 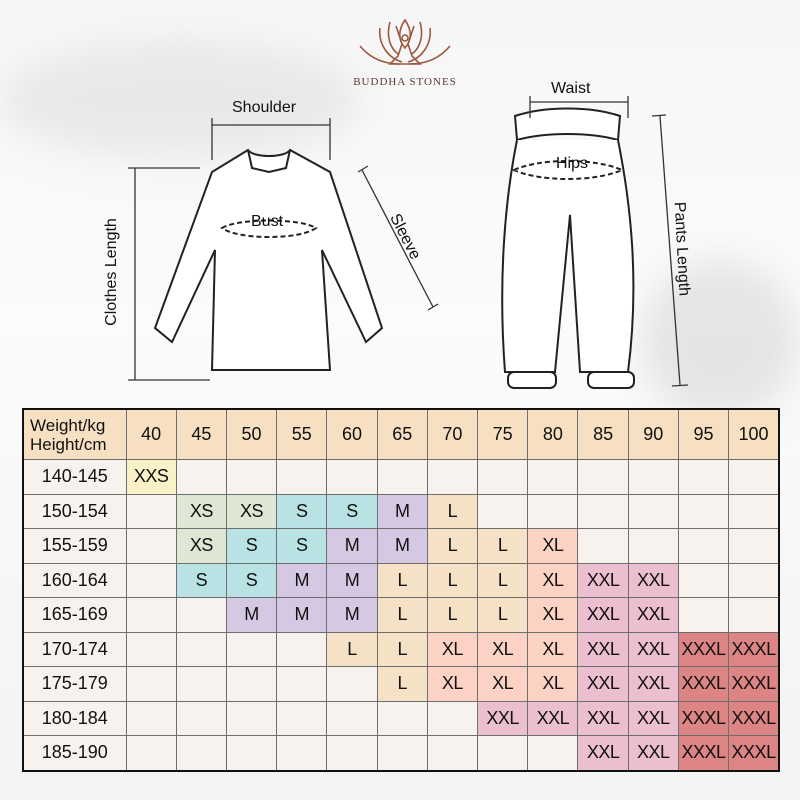 What do you see at coordinates (74, 580) in the screenshot?
I see `height-range-cell: 160-164` at bounding box center [74, 580].